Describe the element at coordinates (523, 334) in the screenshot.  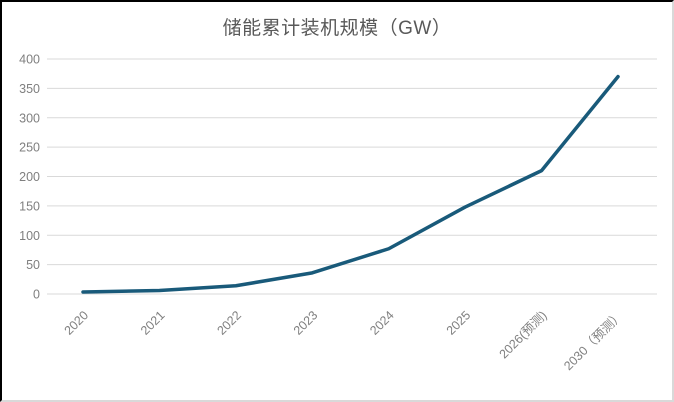
I see `x-axis-tick-label: 2026(预测)` at that location.